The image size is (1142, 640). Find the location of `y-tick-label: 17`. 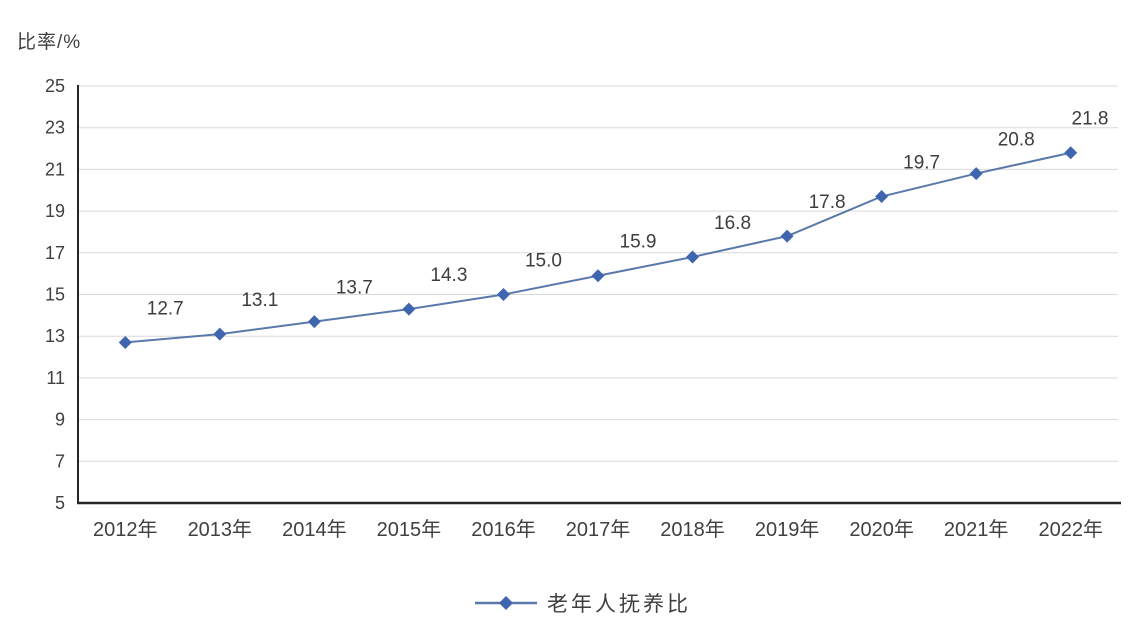

y-tick-label: 17 is located at coordinates (55, 253).